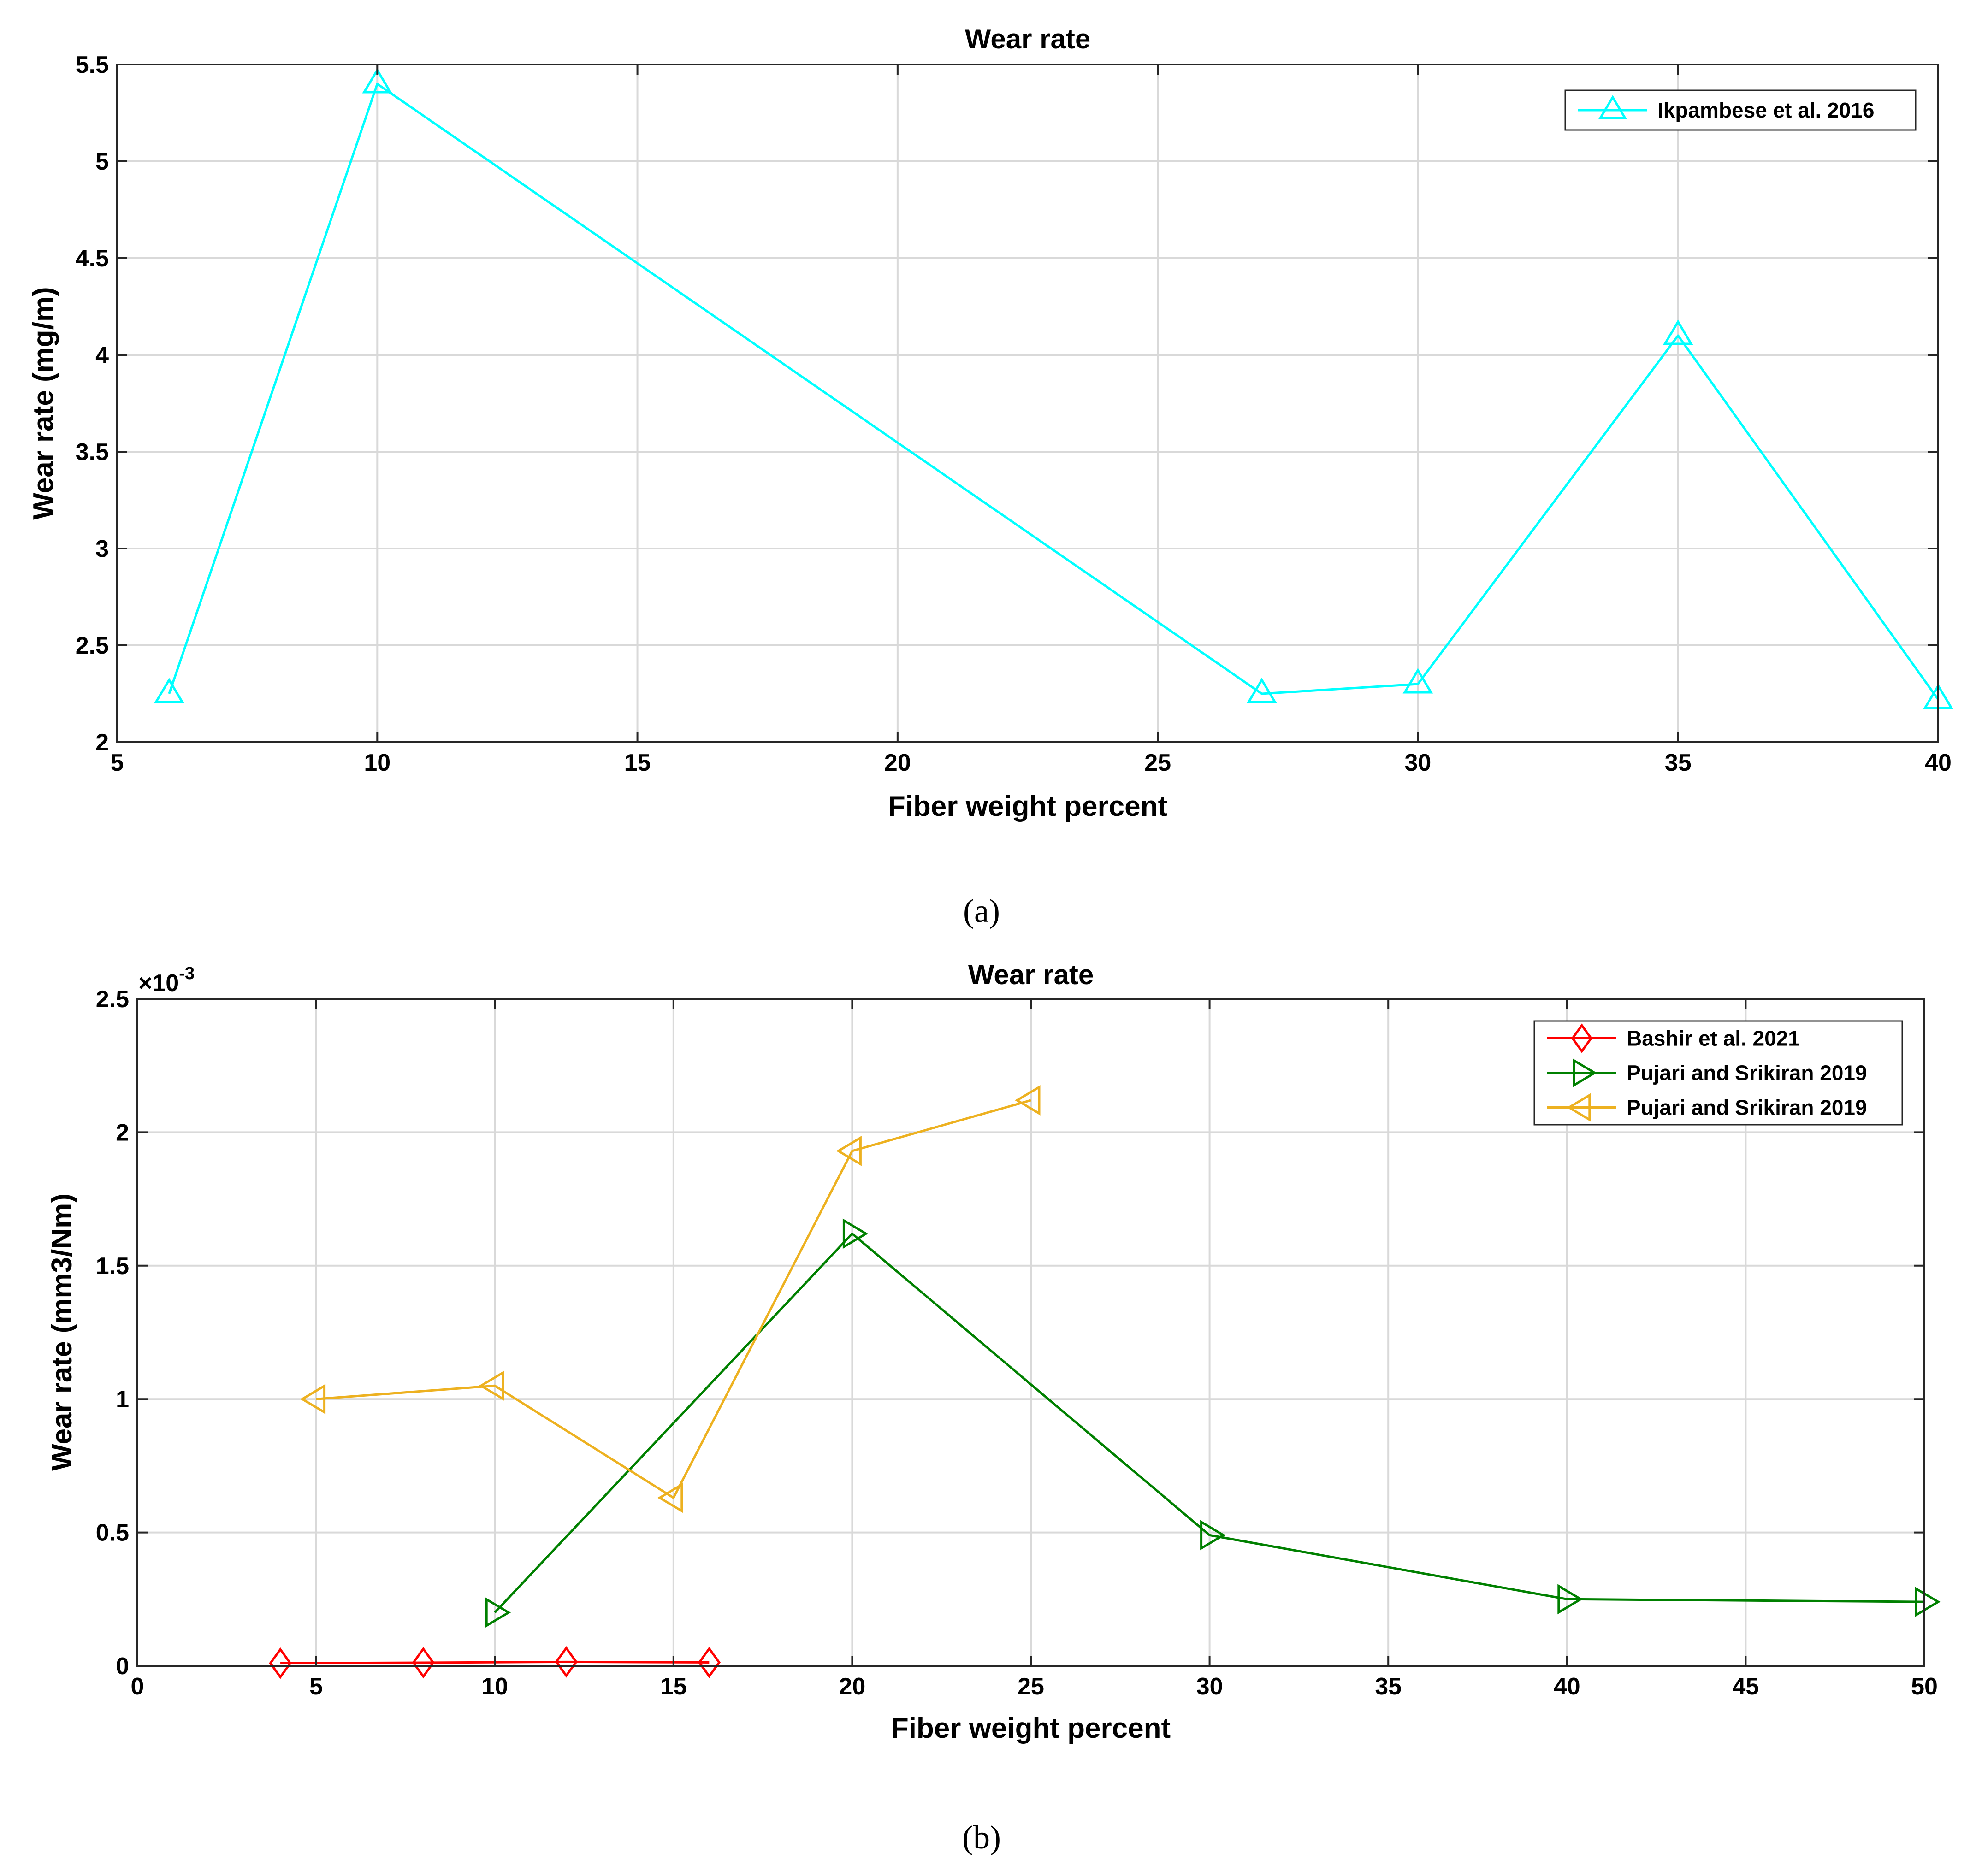 The image size is (1988, 1871). What do you see at coordinates (44, 403) in the screenshot?
I see `y-axis-label-a: Wear rate (mg/m)` at bounding box center [44, 403].